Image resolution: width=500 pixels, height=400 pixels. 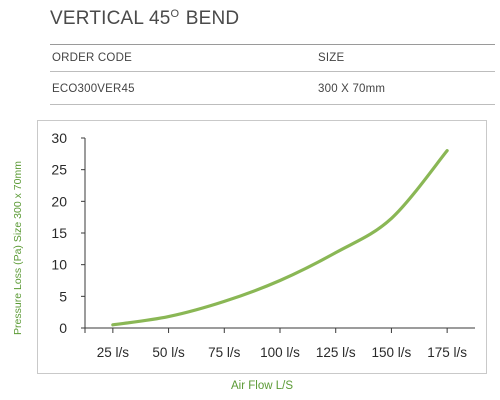 What do you see at coordinates (63, 328) in the screenshot?
I see `y-tick-label: 0` at bounding box center [63, 328].